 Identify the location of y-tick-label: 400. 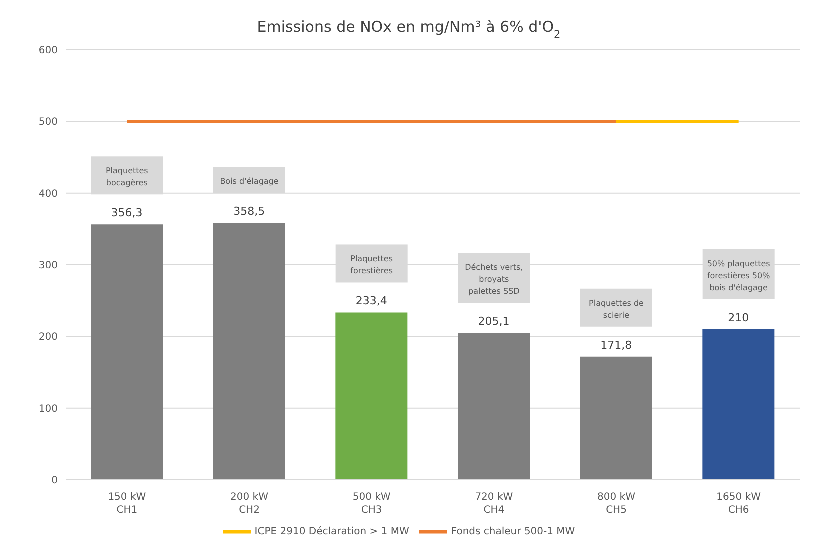
(48, 194).